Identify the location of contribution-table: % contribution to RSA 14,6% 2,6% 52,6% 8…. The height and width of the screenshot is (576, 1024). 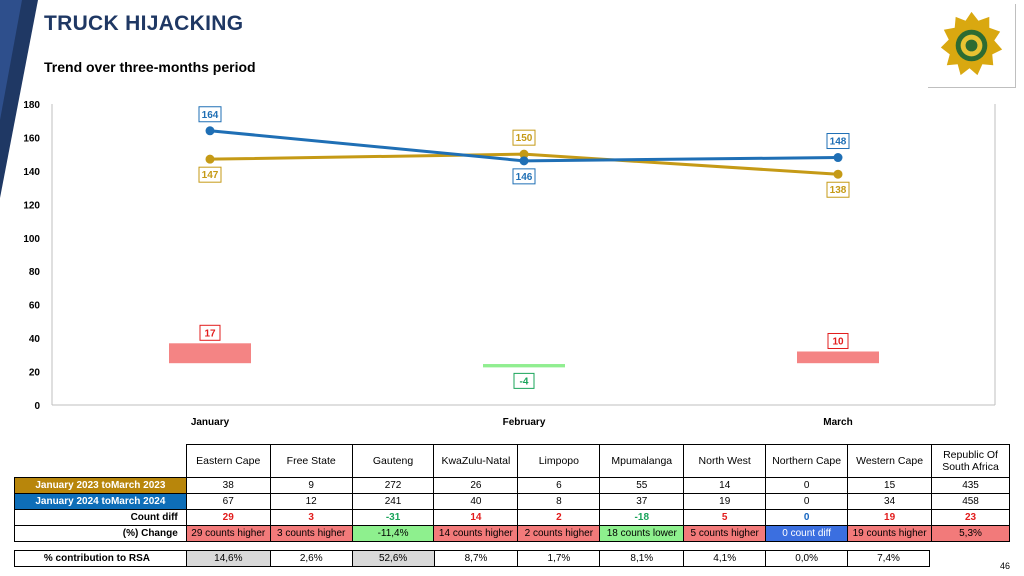
(472, 558).